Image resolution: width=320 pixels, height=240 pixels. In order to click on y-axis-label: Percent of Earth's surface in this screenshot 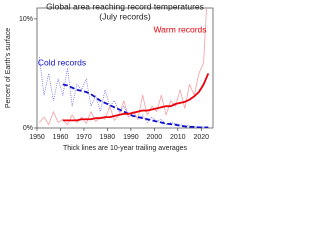, I will do `click(8, 68)`.